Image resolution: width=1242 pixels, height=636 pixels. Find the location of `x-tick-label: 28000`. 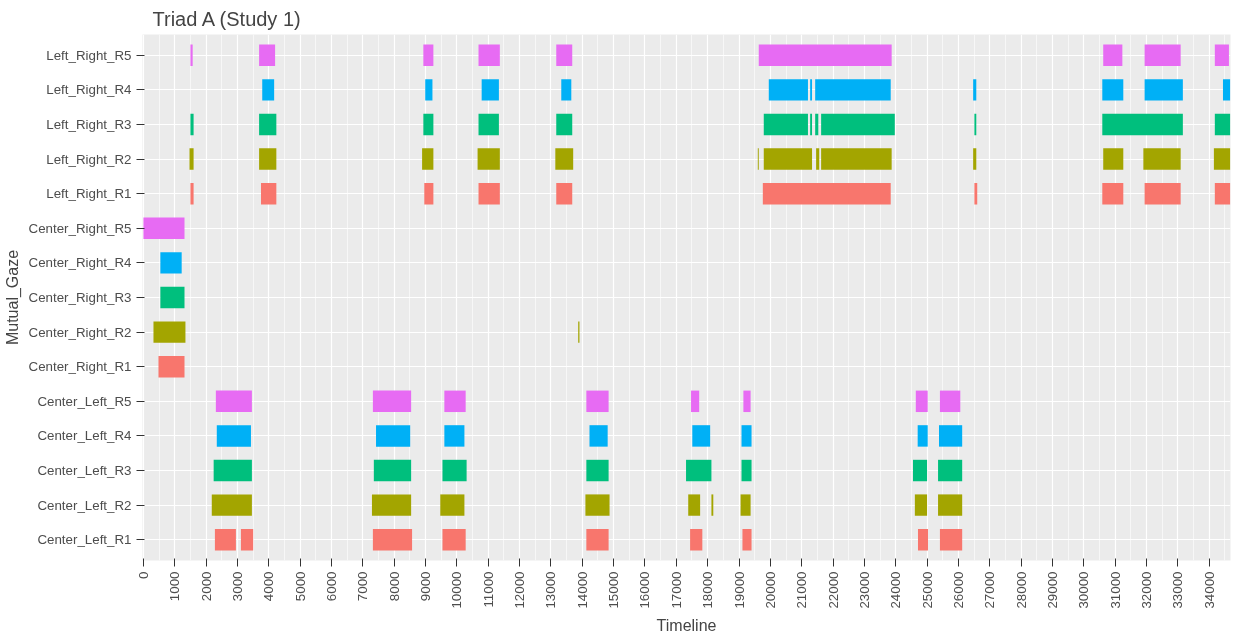

x-tick-label: 28000 is located at coordinates (1021, 590).